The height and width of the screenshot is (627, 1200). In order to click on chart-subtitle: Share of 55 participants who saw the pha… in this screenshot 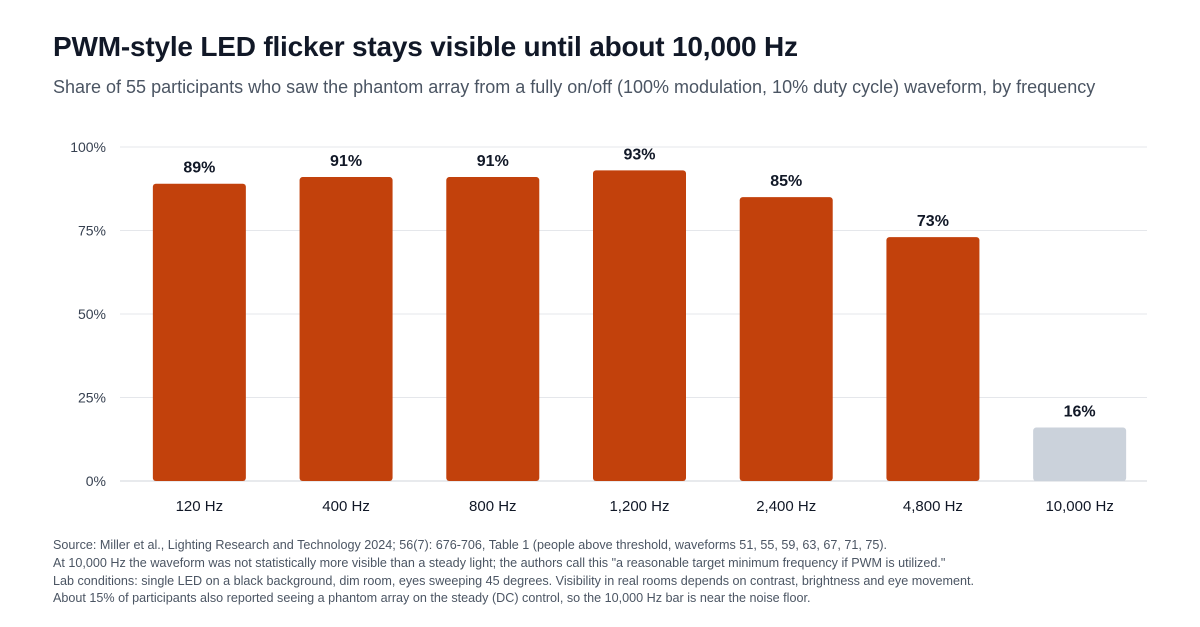, I will do `click(574, 87)`.